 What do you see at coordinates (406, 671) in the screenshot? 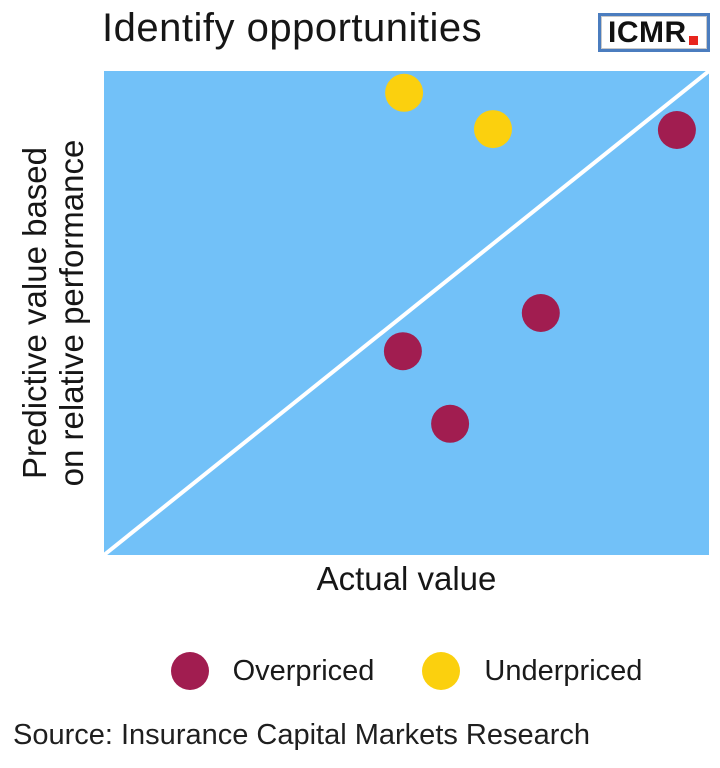
I see `legend: Overpriced Underpriced` at bounding box center [406, 671].